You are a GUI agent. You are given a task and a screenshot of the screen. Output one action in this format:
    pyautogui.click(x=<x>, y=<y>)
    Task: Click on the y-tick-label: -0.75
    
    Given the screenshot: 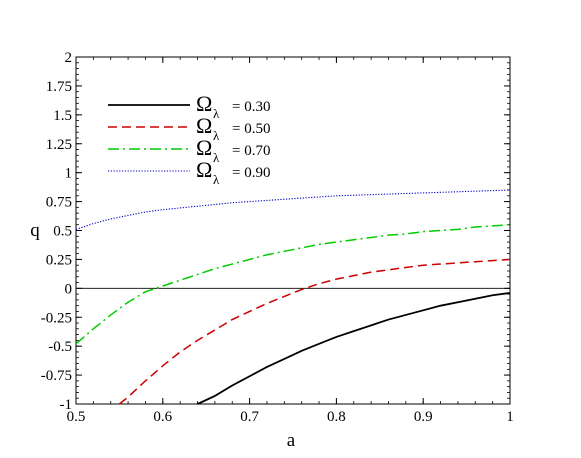 What is the action you would take?
    pyautogui.click(x=56, y=376)
    